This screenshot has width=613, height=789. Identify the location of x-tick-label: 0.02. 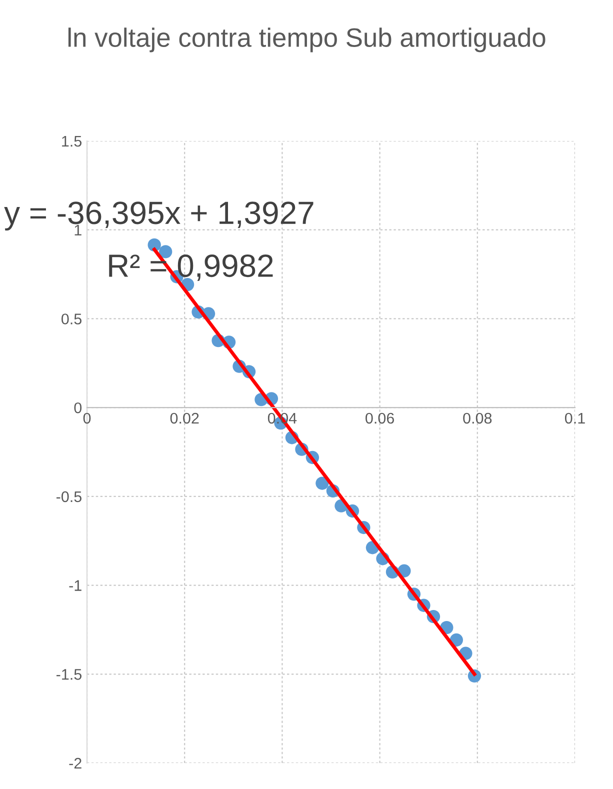
(184, 418).